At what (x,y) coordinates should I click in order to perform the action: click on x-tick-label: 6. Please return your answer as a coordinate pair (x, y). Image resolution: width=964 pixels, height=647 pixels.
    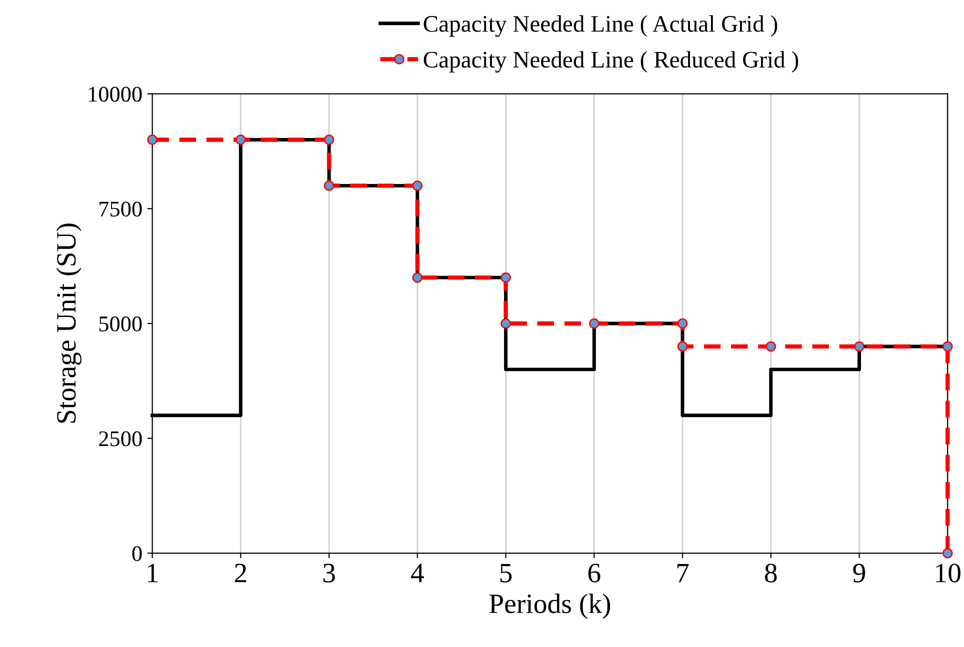
    Looking at the image, I should click on (594, 573).